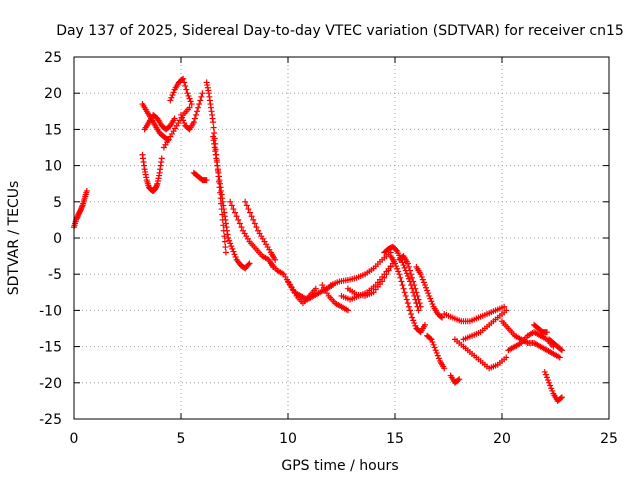  What do you see at coordinates (395, 439) in the screenshot?
I see `x-tick-label: 15` at bounding box center [395, 439].